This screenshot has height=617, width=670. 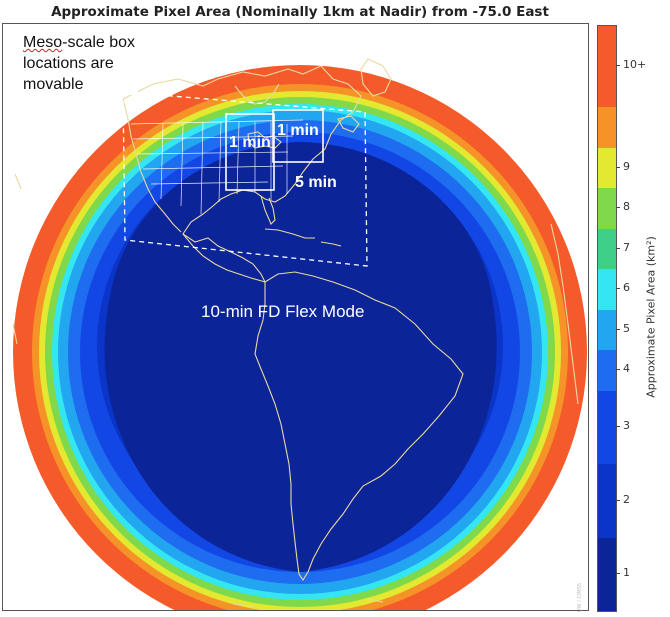 What do you see at coordinates (68, 63) in the screenshot?
I see `meso-note-line-2: locations are` at bounding box center [68, 63].